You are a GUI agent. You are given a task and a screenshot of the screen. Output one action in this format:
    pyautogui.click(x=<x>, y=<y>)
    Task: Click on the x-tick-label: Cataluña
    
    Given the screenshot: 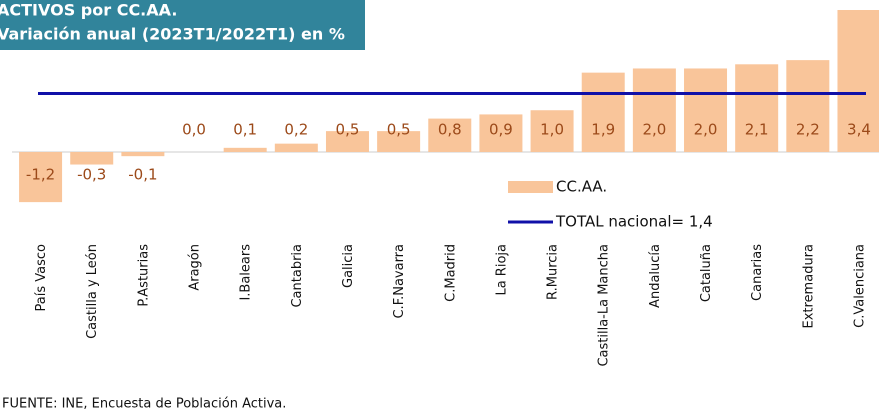 What is the action you would take?
    pyautogui.click(x=706, y=273)
    